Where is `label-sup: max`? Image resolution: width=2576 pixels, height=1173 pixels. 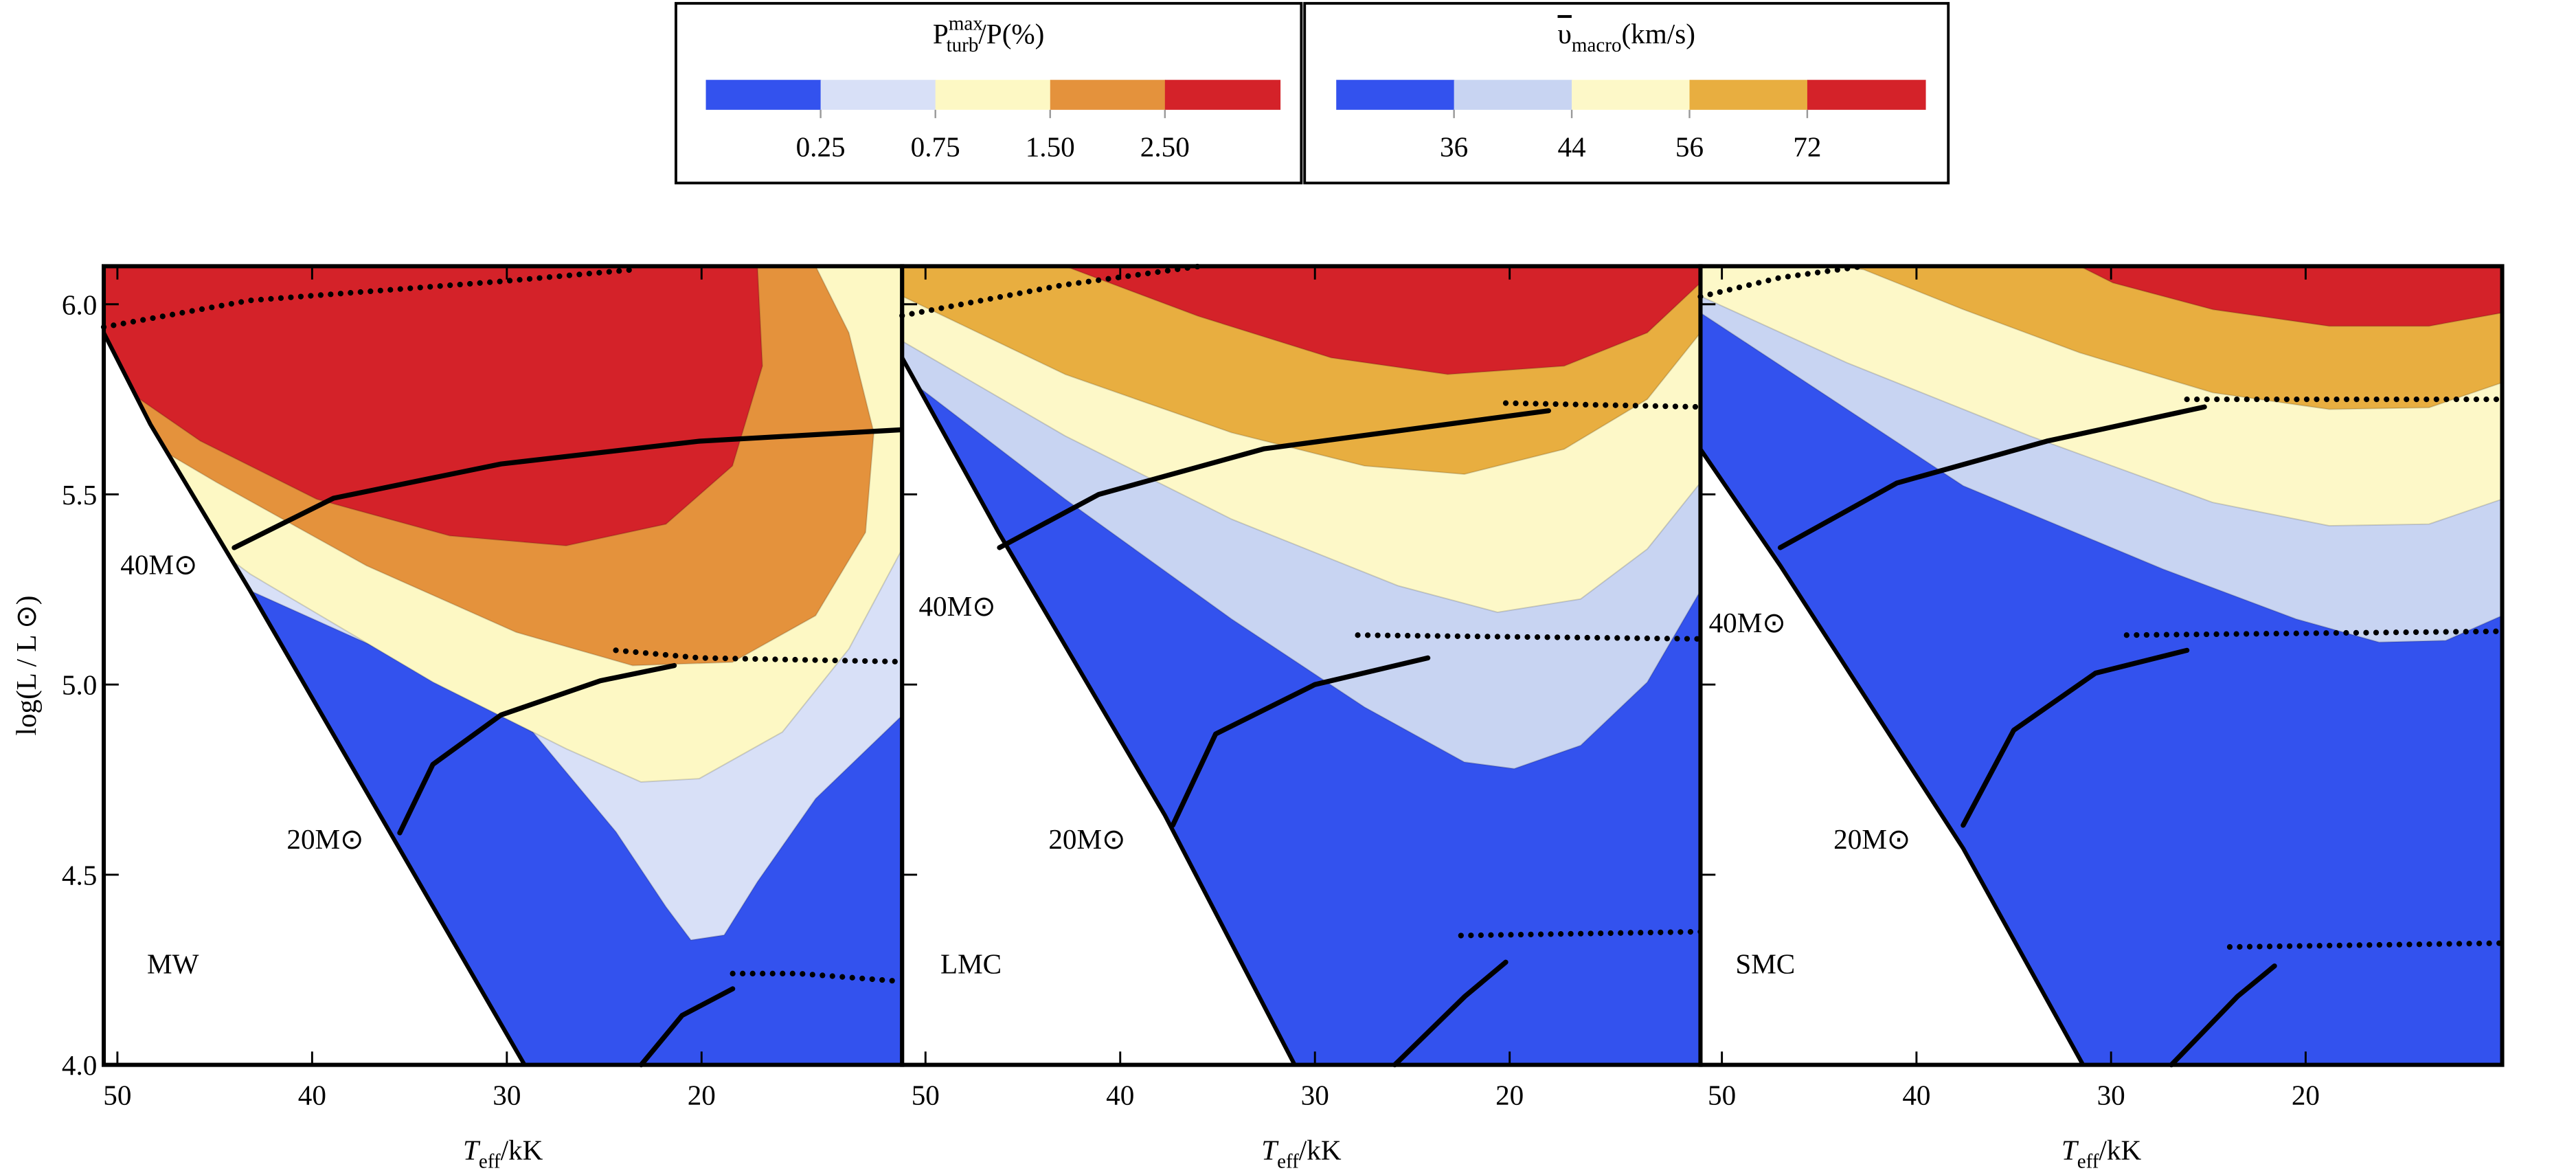 label-sup: max is located at coordinates (966, 24).